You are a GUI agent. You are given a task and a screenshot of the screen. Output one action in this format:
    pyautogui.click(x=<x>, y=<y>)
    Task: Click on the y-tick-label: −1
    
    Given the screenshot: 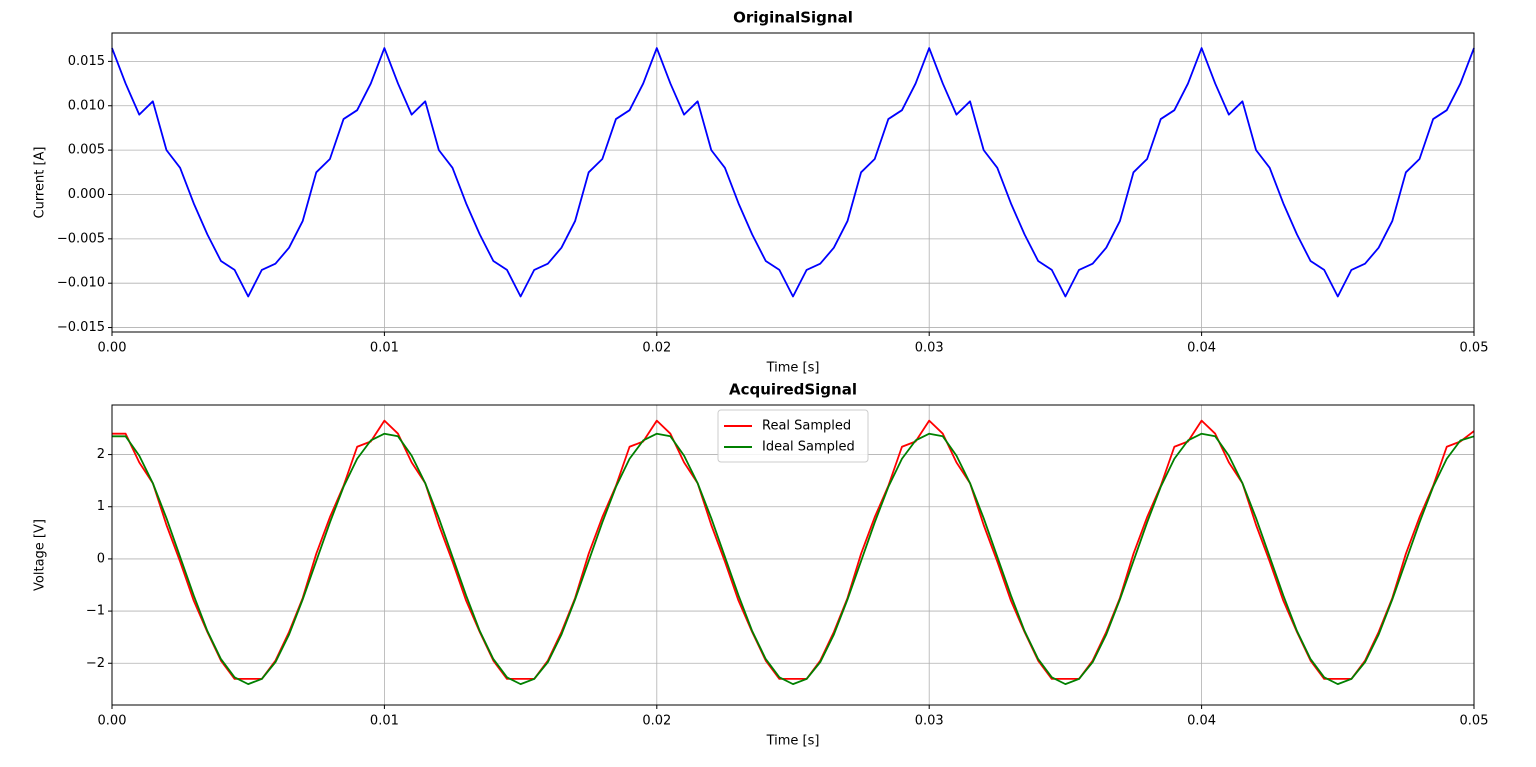 What is the action you would take?
    pyautogui.click(x=95, y=611)
    